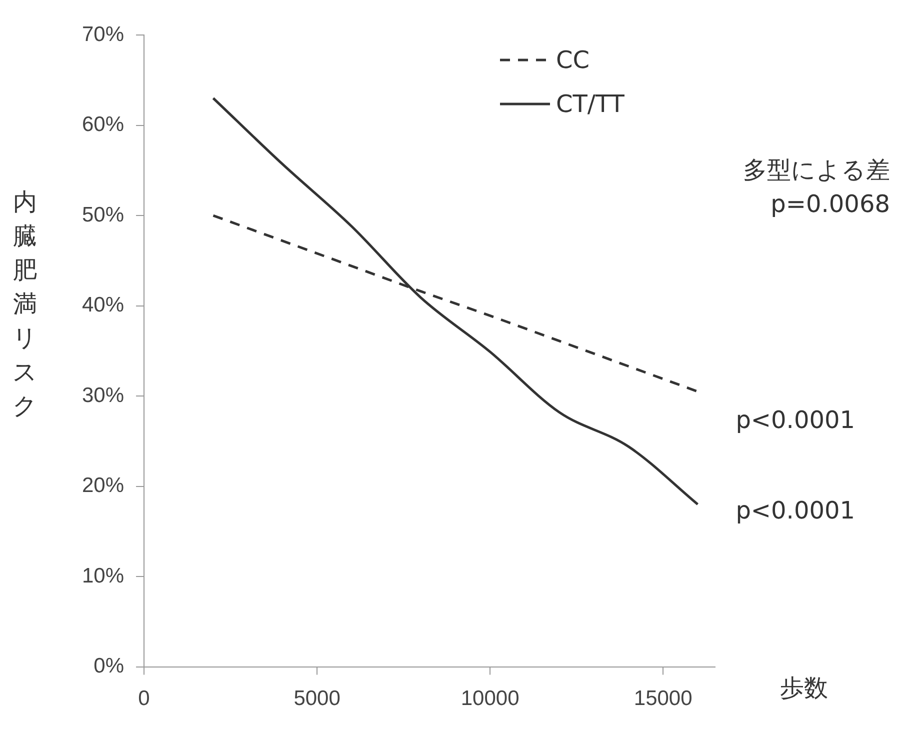  Describe the element at coordinates (317, 698) in the screenshot. I see `x-tick-label: 5000` at that location.